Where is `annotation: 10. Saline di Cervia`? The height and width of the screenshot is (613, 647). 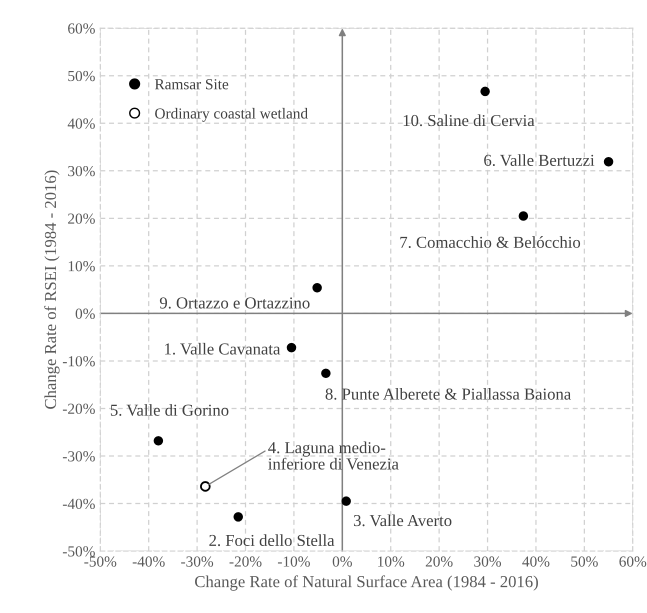
annotation: 10. Saline di Cervia is located at coordinates (469, 120).